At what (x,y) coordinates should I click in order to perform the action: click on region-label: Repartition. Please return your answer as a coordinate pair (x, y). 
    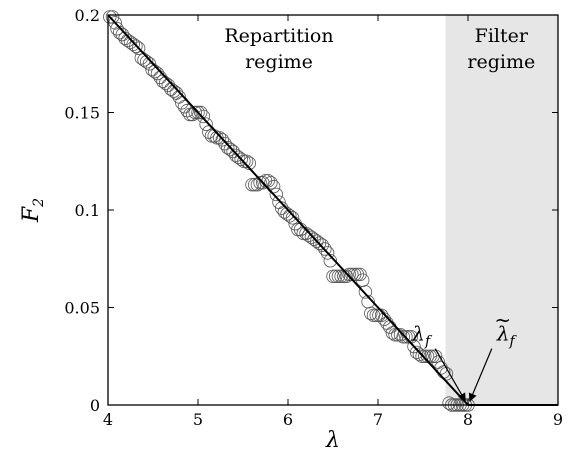
    Looking at the image, I should click on (278, 36).